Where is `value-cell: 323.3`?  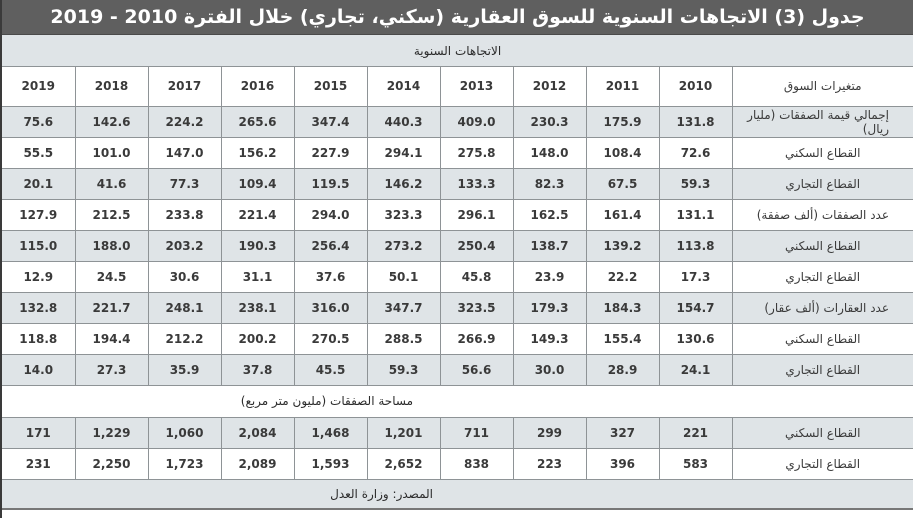 value-cell: 323.3 is located at coordinates (404, 215).